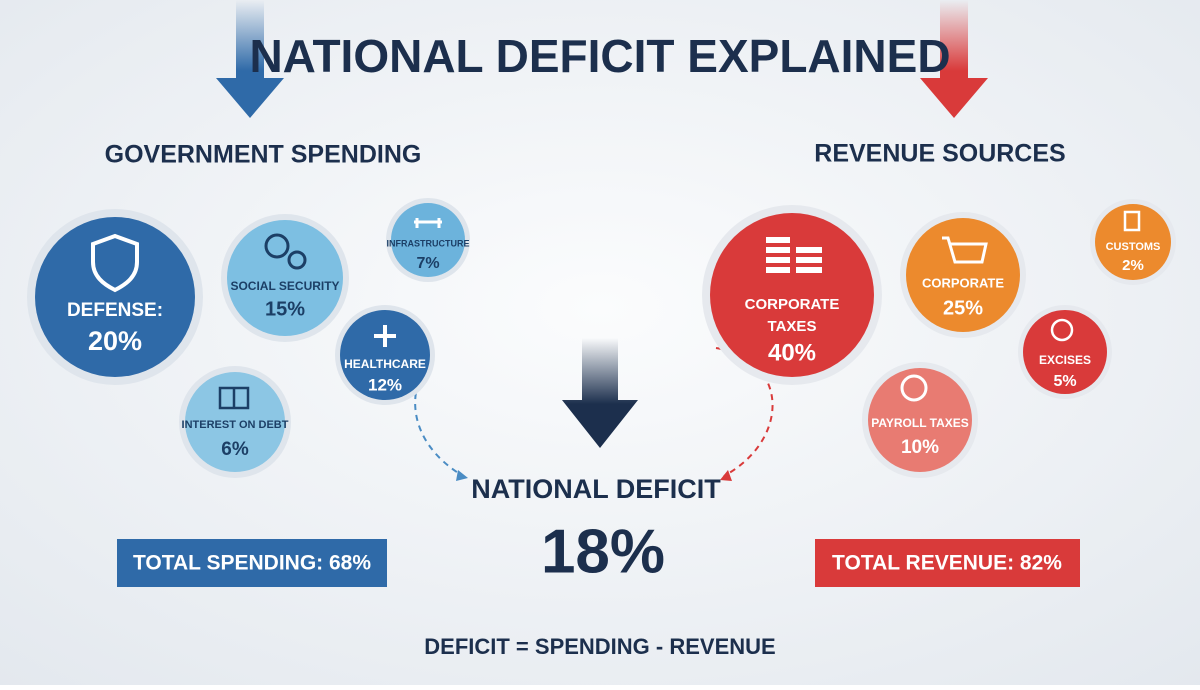 The image size is (1200, 690). I want to click on coins-icon, so click(794, 255).